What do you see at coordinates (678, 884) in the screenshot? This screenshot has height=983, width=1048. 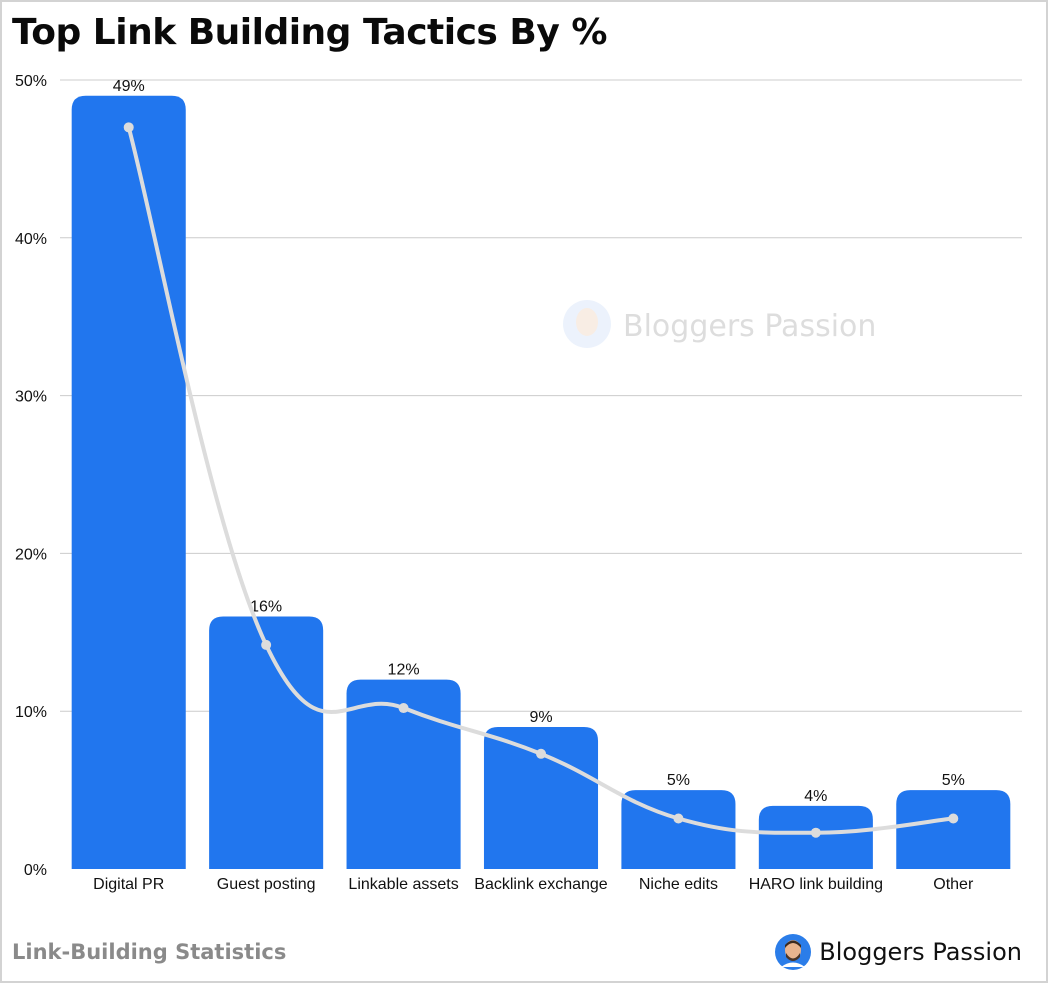 I see `x-tick-label: Niche edits` at bounding box center [678, 884].